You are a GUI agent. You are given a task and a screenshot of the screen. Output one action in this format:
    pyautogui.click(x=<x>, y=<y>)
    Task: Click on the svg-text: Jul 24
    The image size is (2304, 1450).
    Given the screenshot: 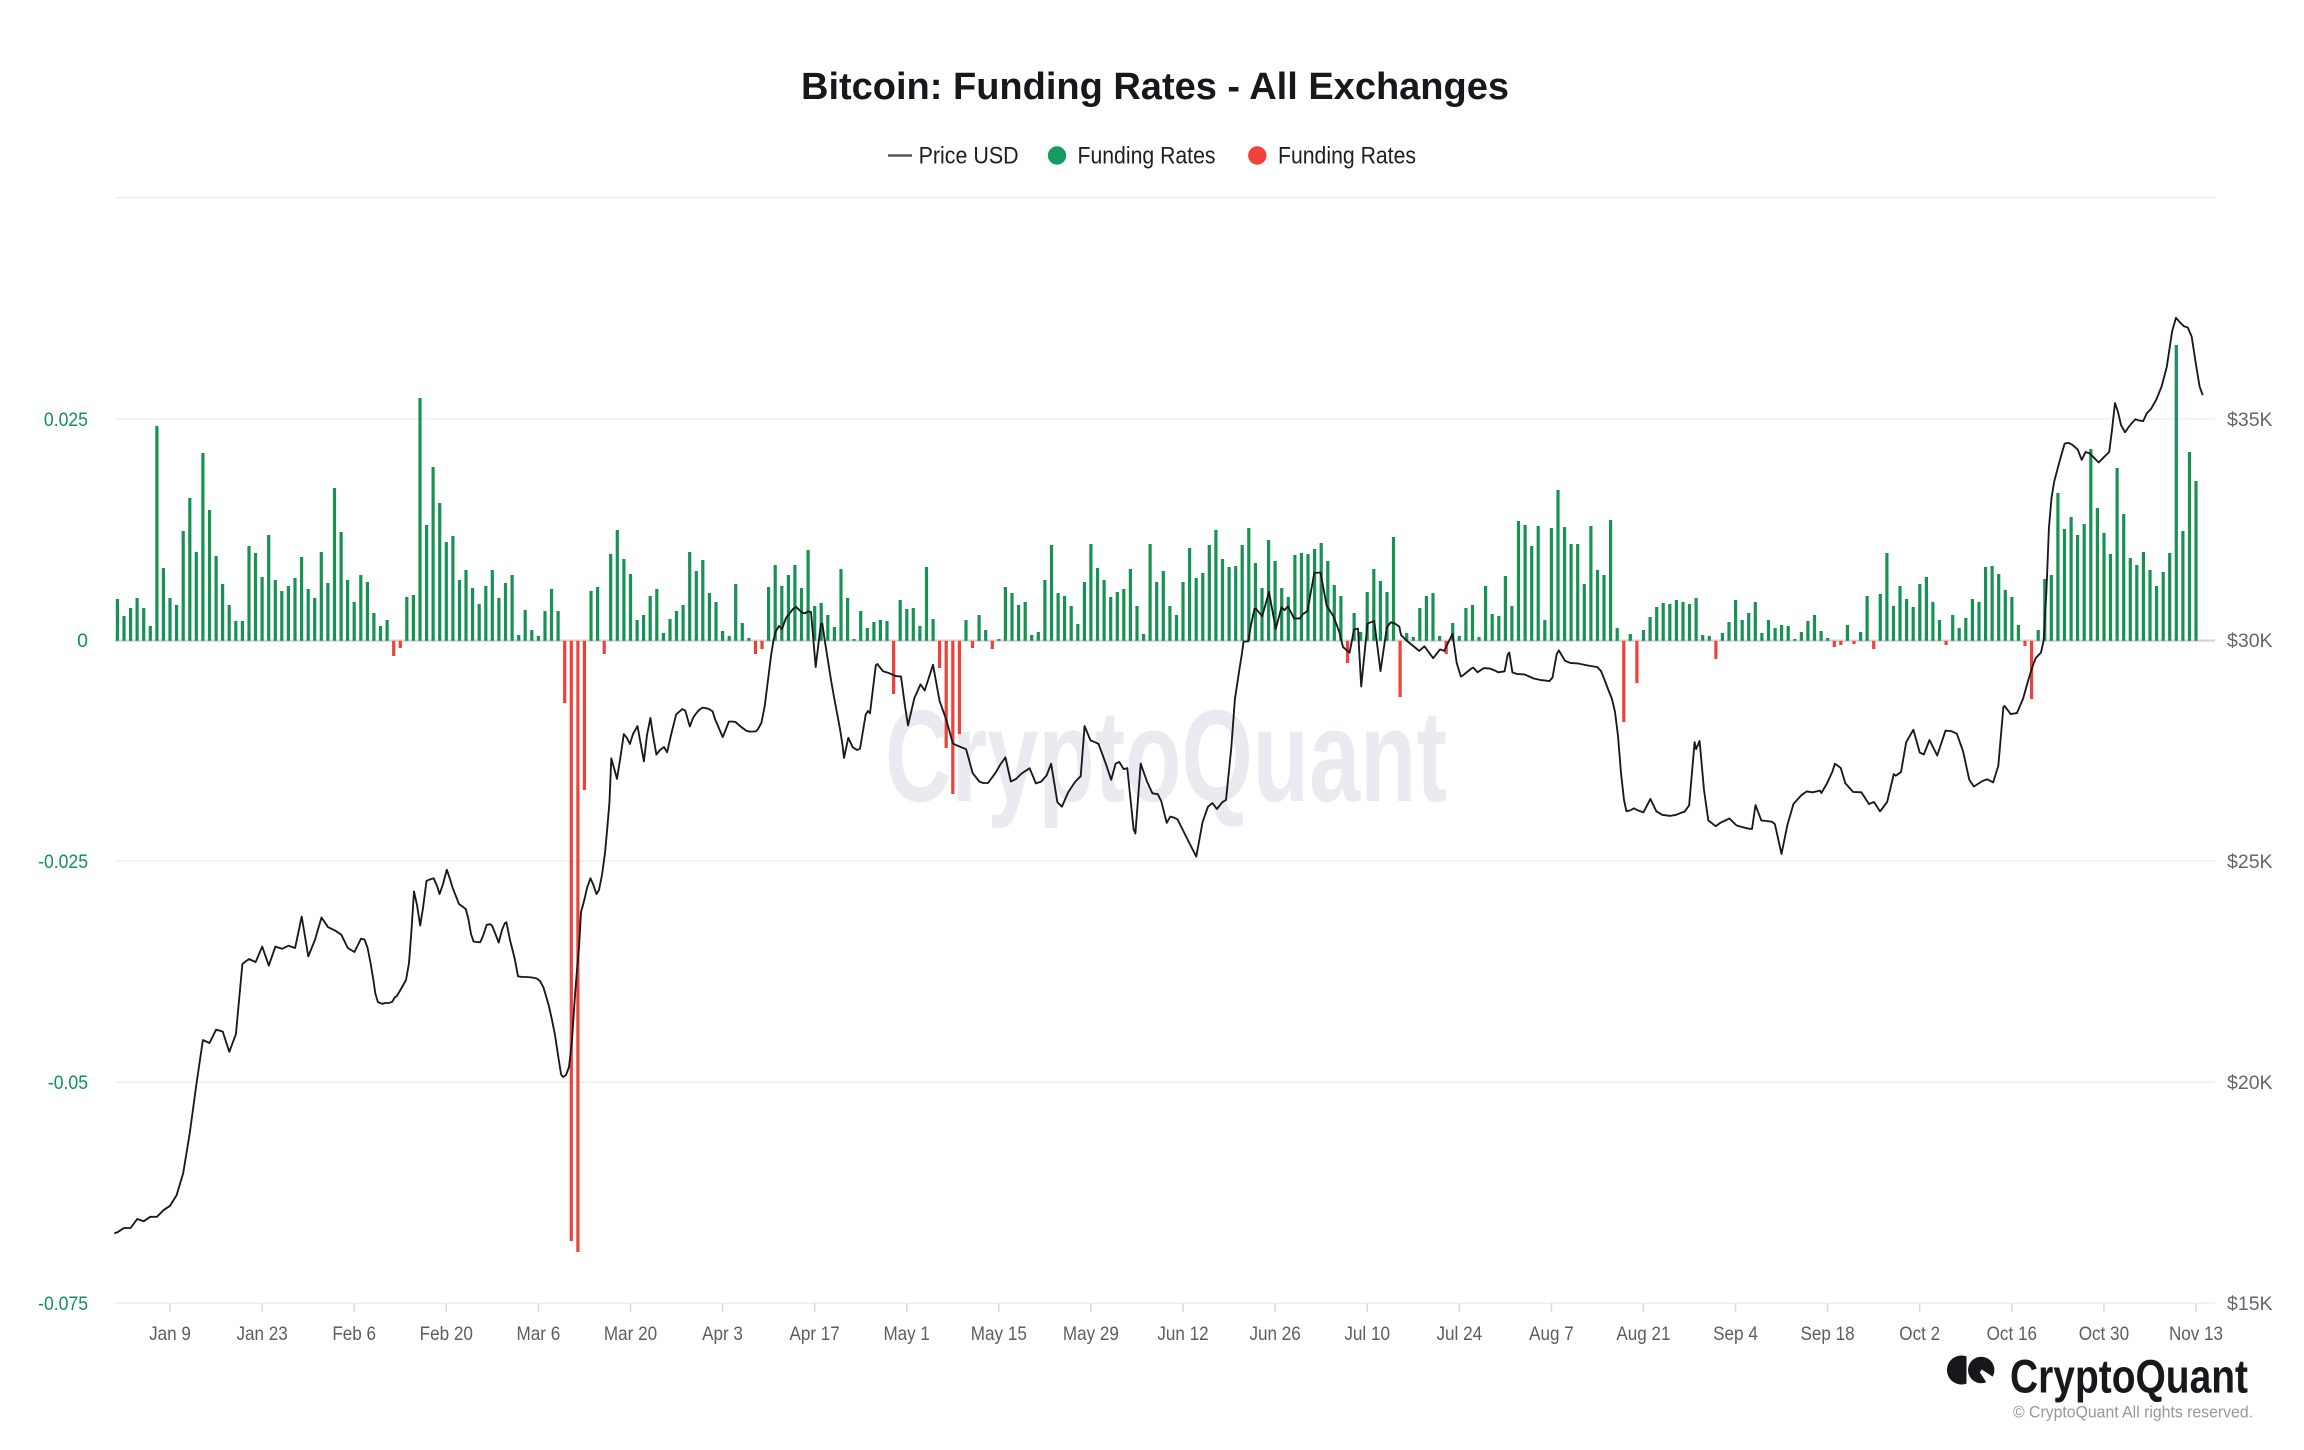 What is the action you would take?
    pyautogui.click(x=1459, y=1334)
    